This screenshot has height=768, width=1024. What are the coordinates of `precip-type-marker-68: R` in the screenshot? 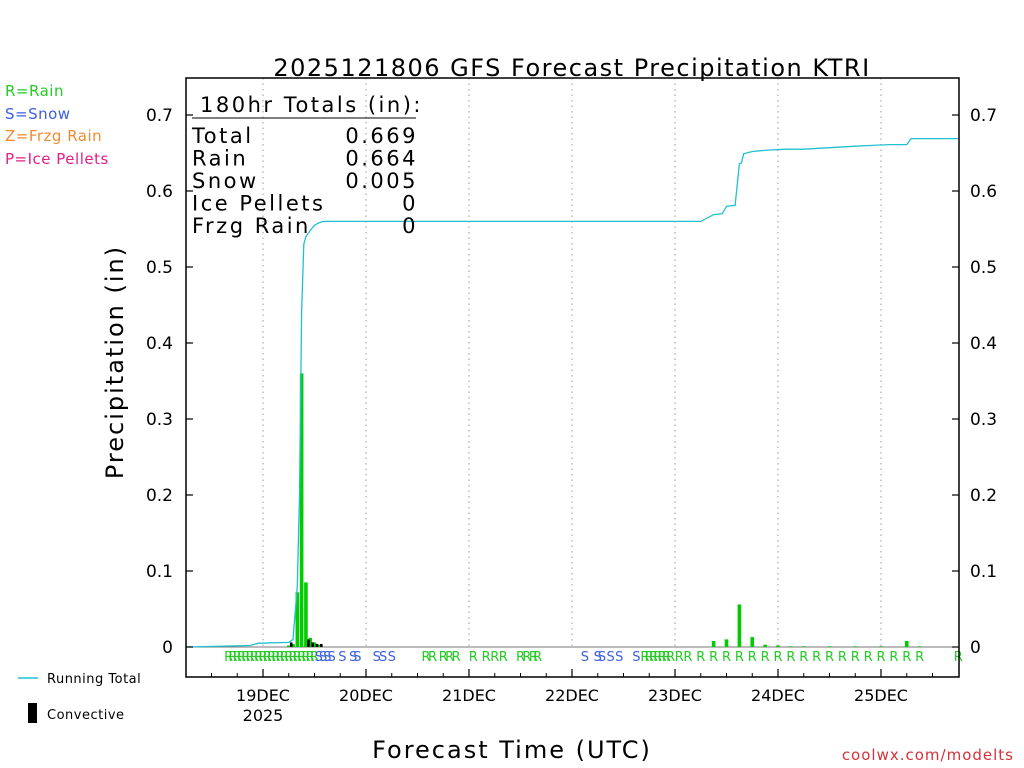 It's located at (816, 657).